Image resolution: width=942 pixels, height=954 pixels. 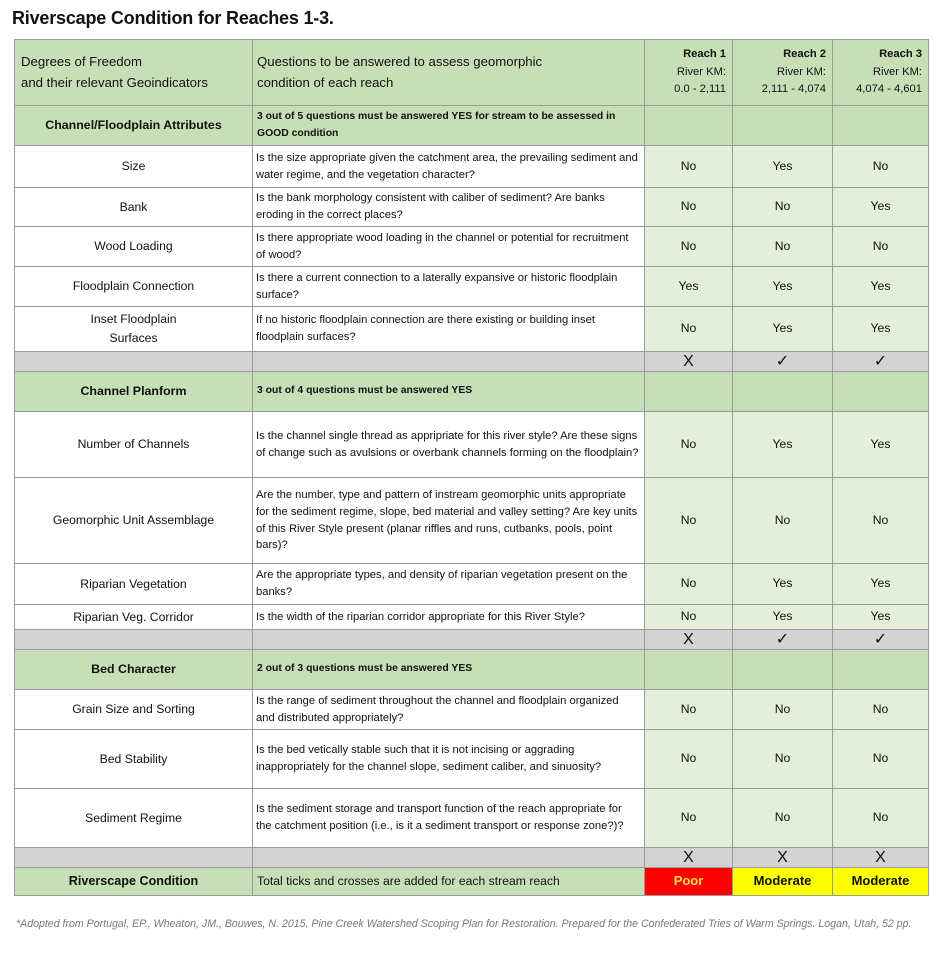 I want to click on attribute-cell: Size, so click(x=133, y=166).